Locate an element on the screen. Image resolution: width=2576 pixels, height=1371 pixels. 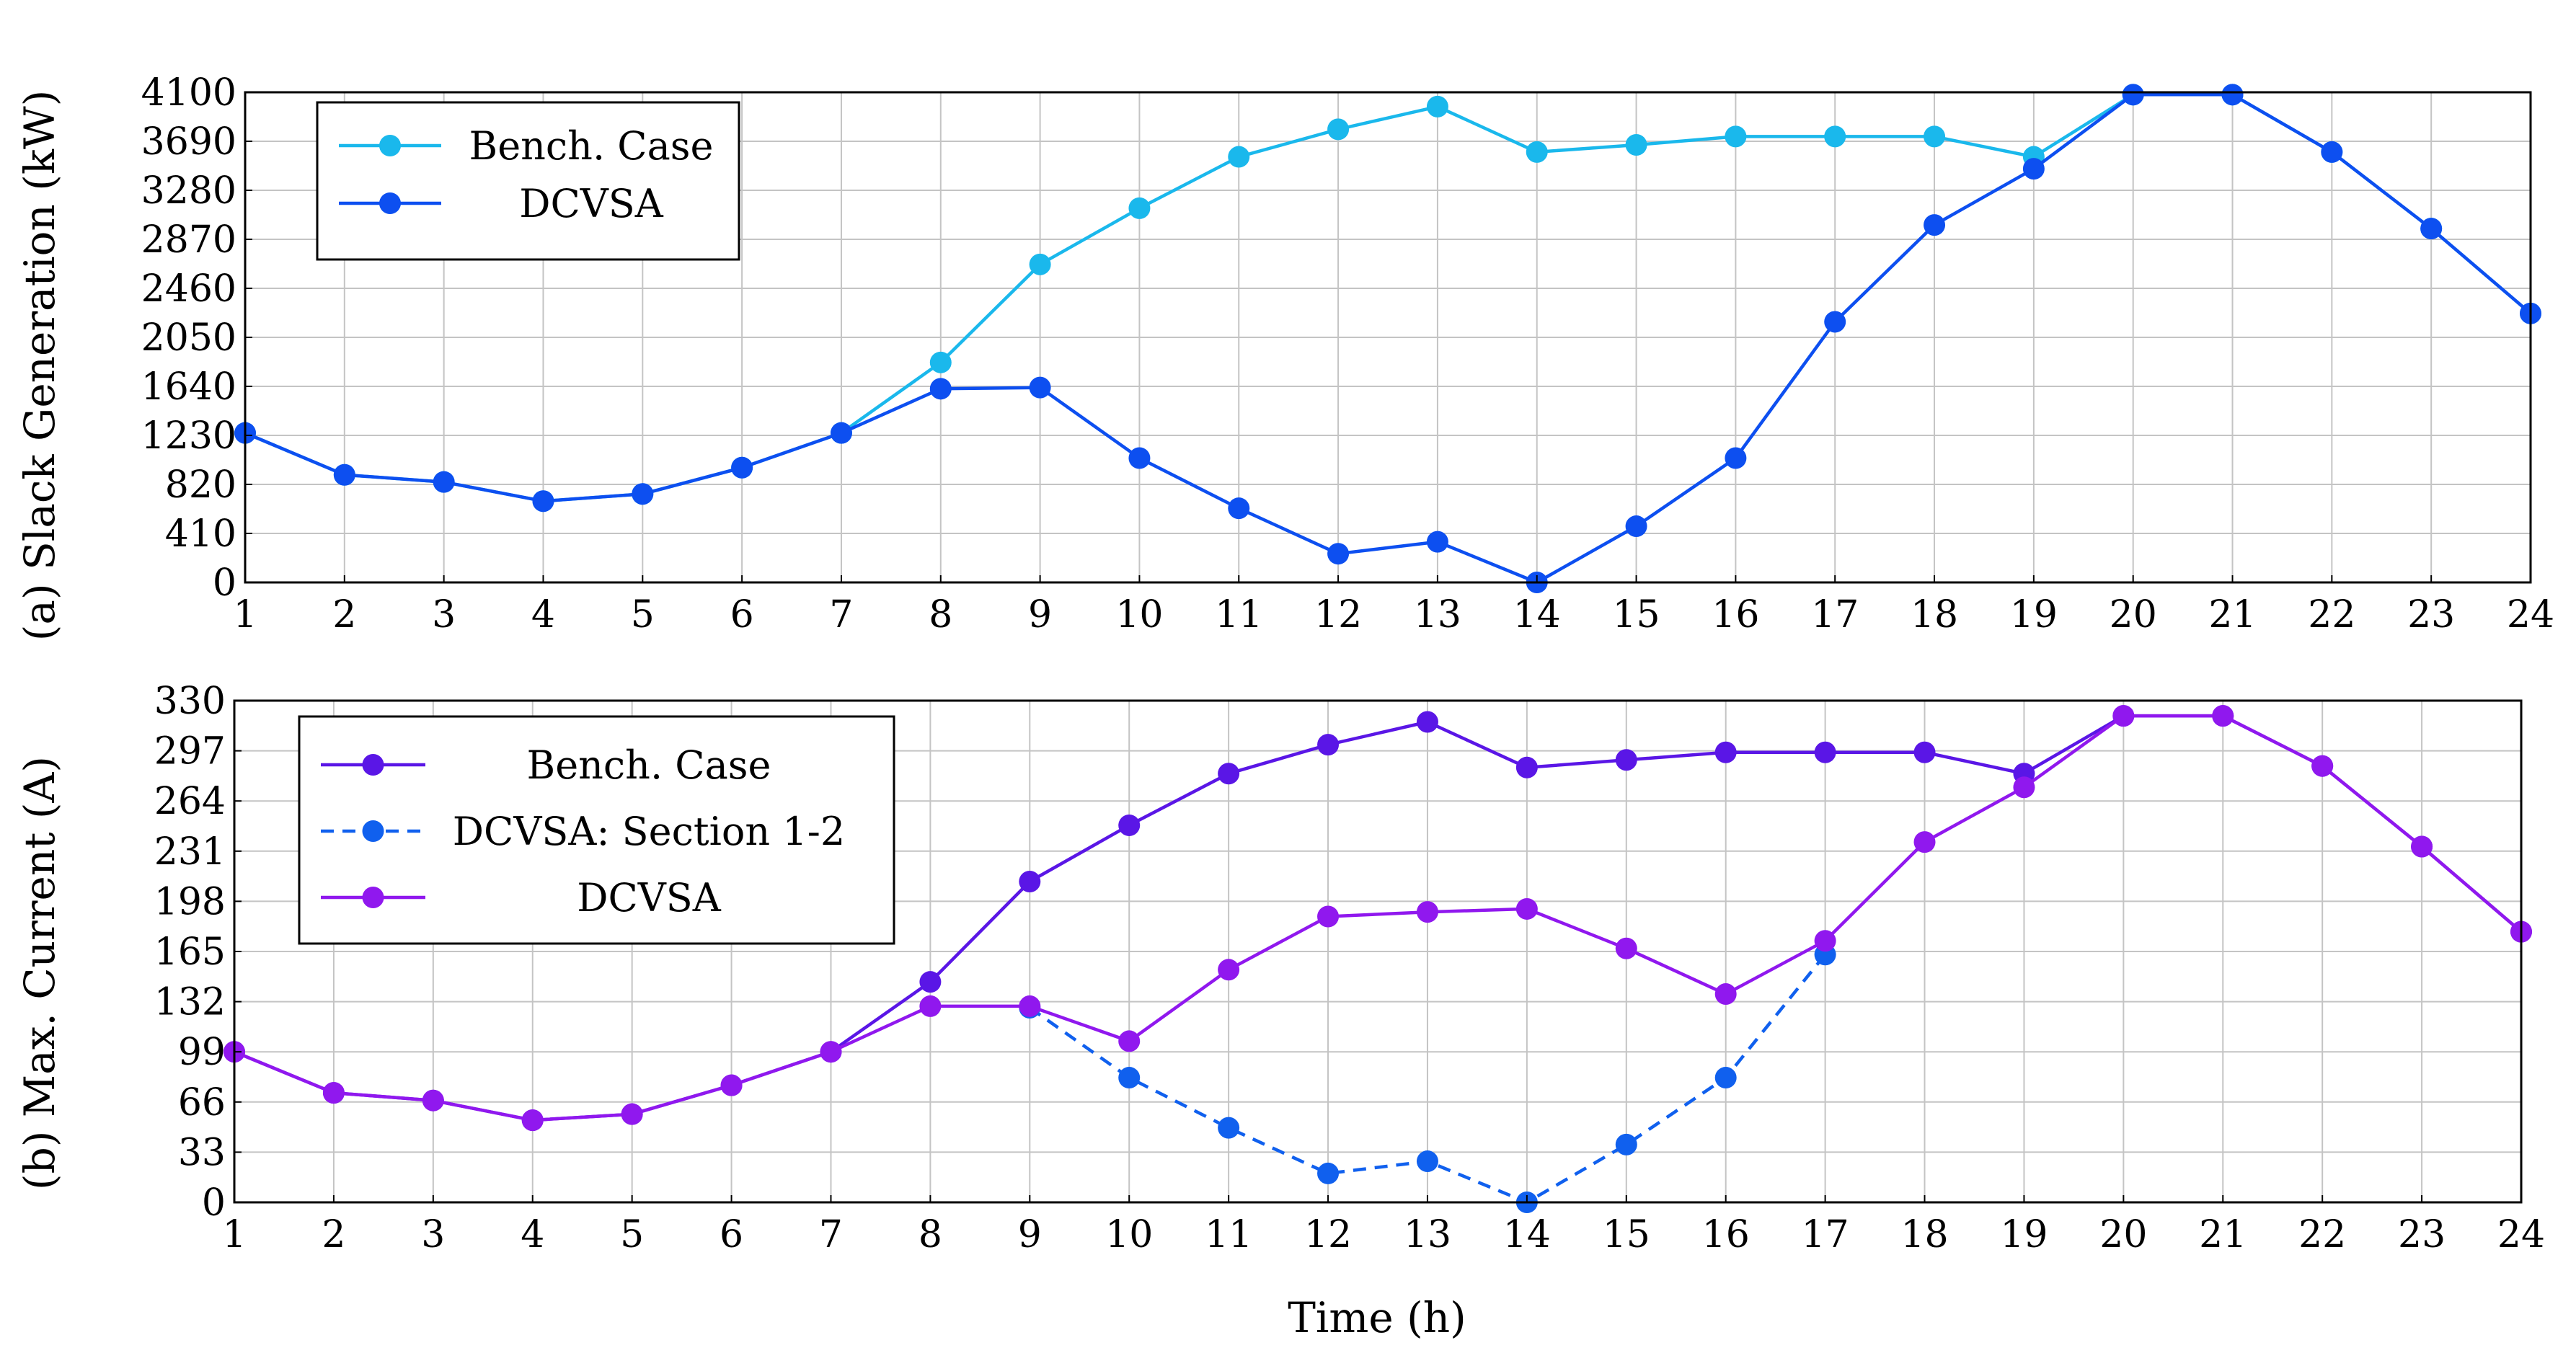
y-tick-label: 820 is located at coordinates (200, 485).